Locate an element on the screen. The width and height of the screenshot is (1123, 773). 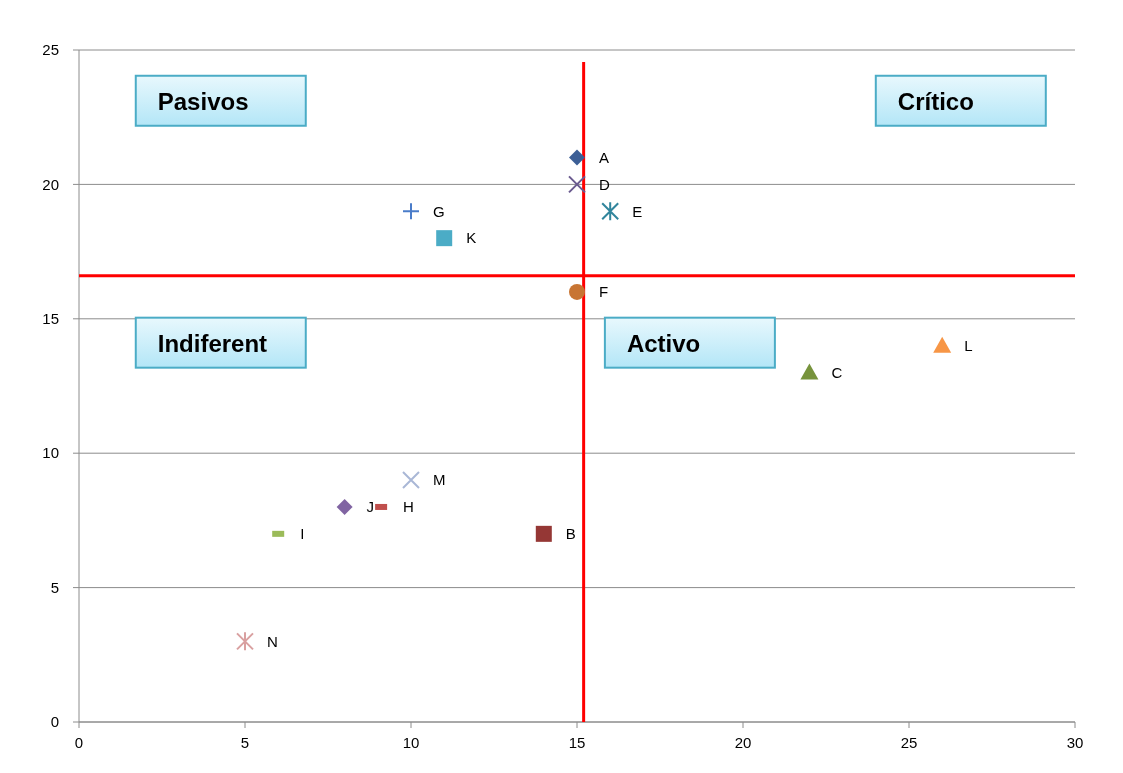
y-tick-label: 15 is located at coordinates (50, 319).